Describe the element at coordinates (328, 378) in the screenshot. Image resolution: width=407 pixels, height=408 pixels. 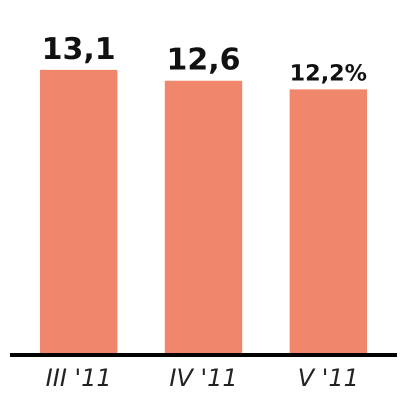
I see `x-tick-label: V '11` at that location.